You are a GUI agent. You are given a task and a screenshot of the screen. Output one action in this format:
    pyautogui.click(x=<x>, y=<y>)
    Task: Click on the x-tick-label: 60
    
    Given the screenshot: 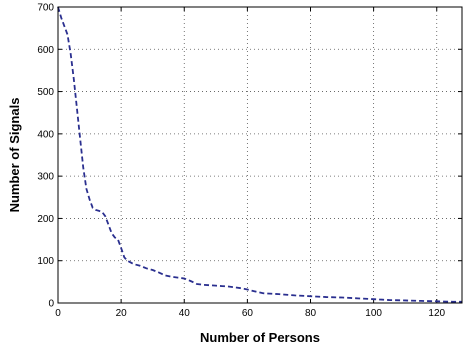 What is the action you would take?
    pyautogui.click(x=248, y=313)
    